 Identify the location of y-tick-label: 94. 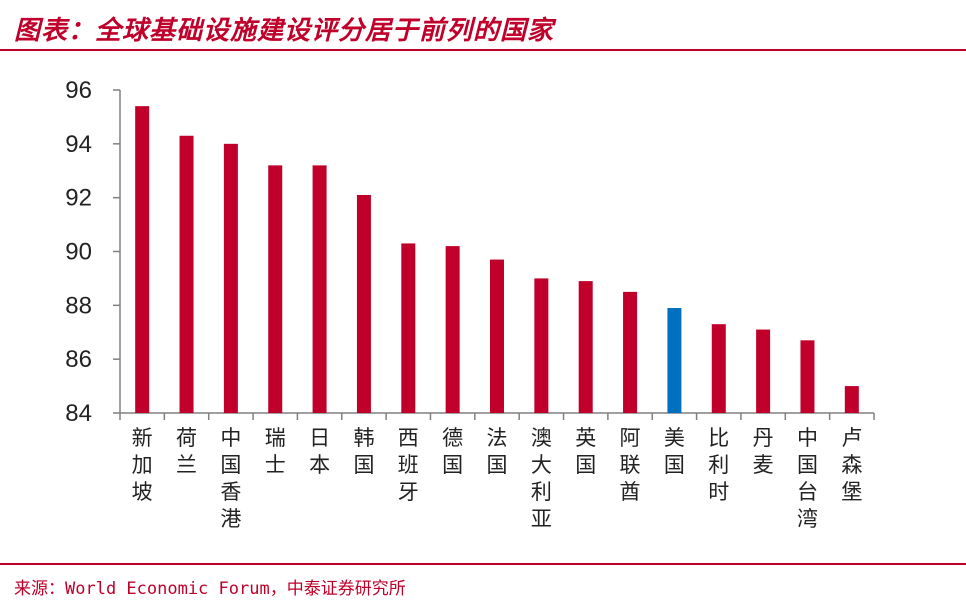
(78, 144).